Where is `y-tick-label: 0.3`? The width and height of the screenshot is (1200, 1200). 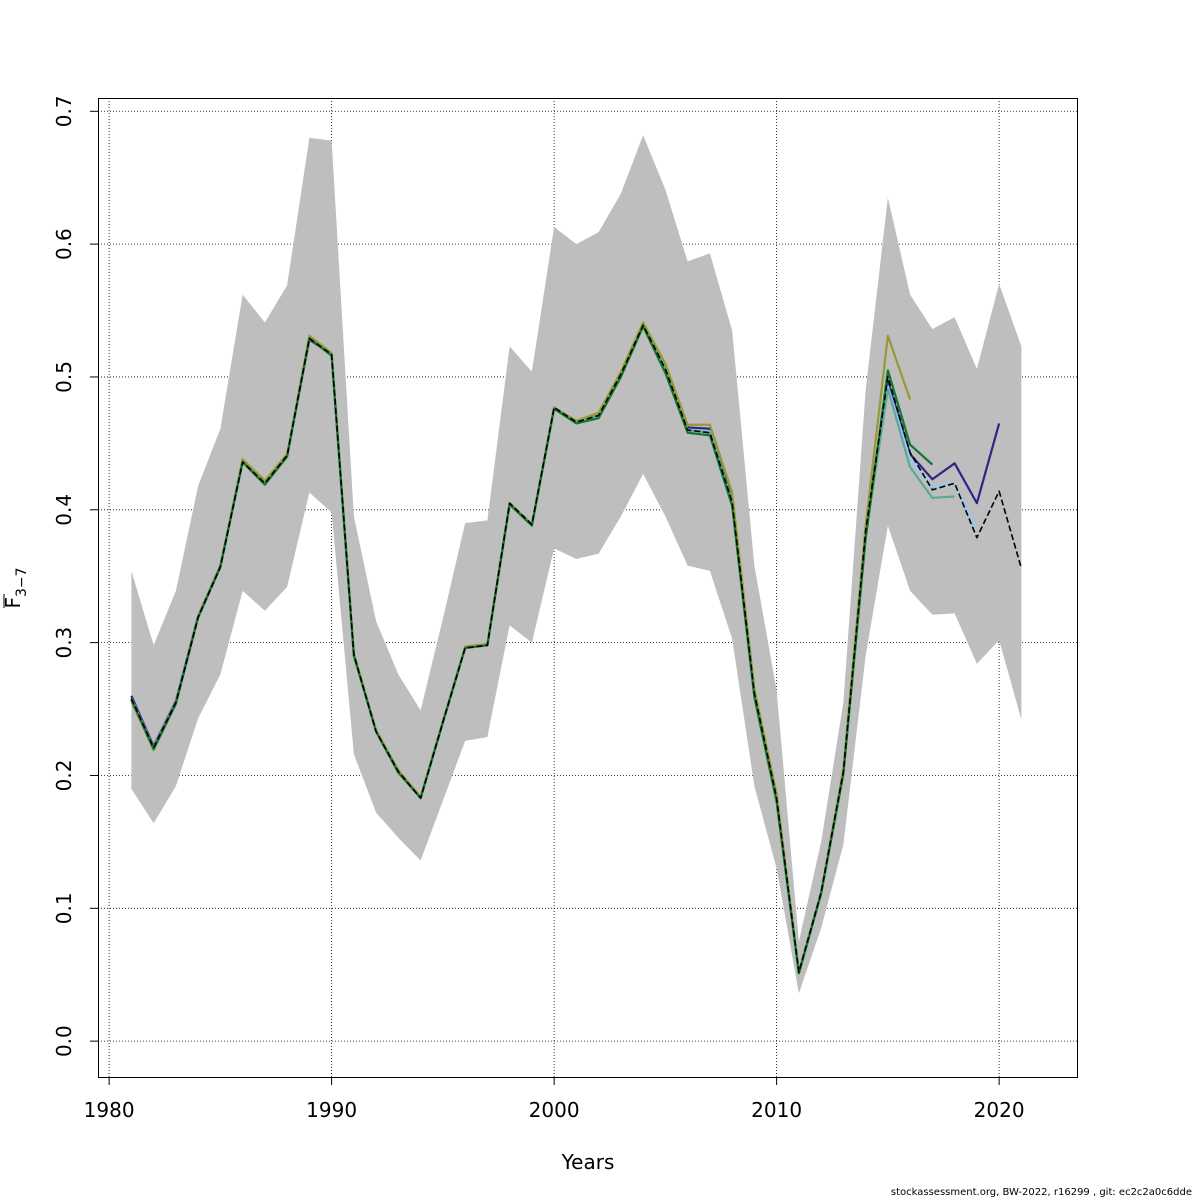
y-tick-label: 0.3 is located at coordinates (64, 643).